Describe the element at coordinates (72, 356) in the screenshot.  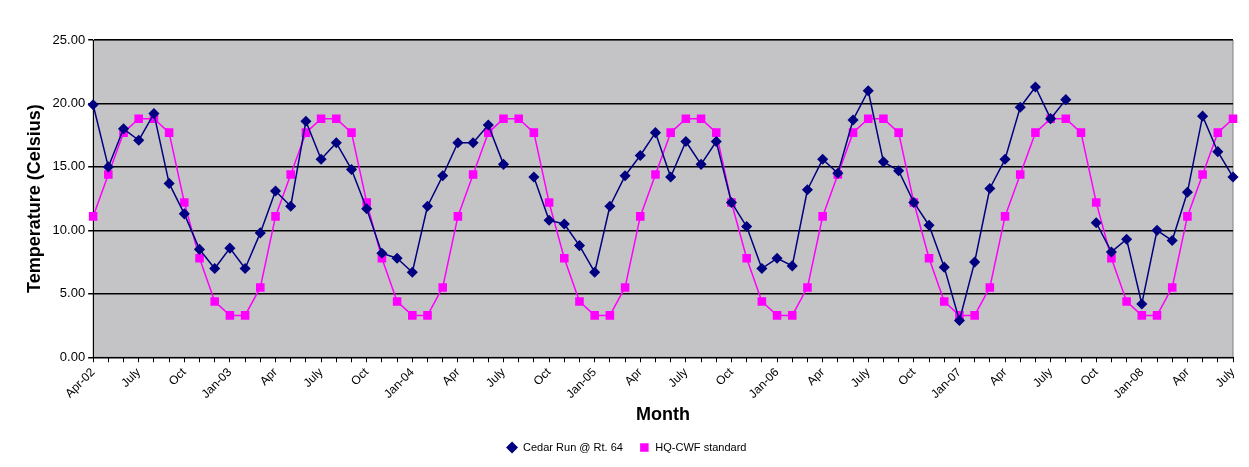
I see `y-tick-label: 0.00` at that location.